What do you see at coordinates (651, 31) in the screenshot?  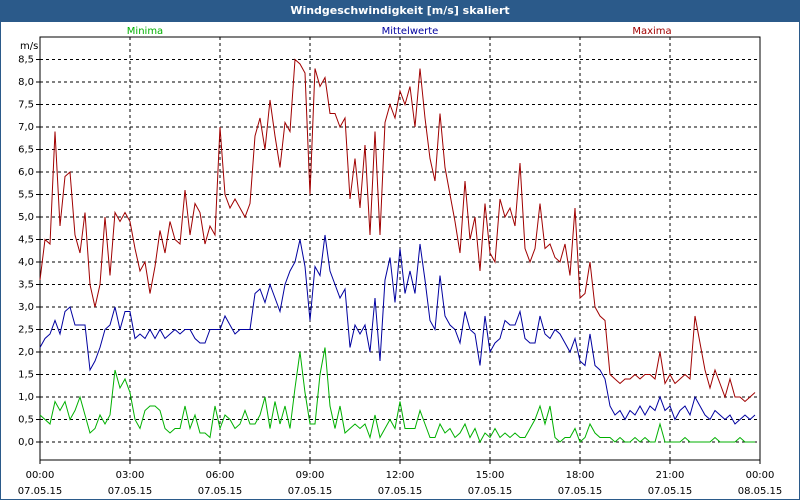 I see `legend-entry: Maxima` at bounding box center [651, 31].